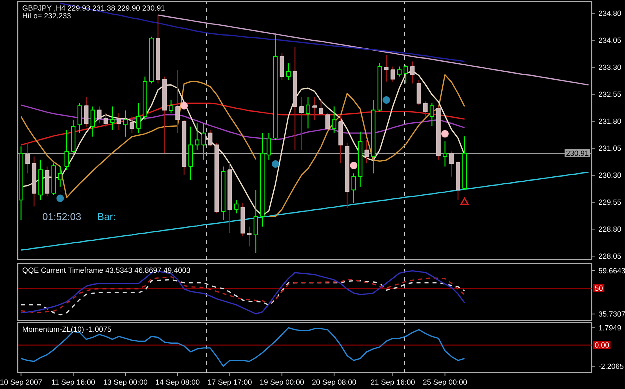 Image resolution: width=625 pixels, height=389 pixels. I want to click on annotation: Bar:, so click(107, 216).